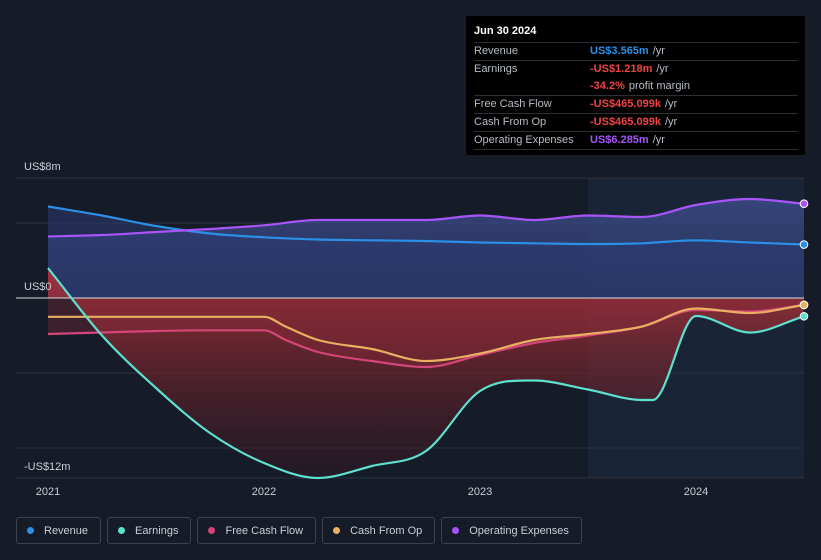  What do you see at coordinates (496, 51) in the screenshot?
I see `tooltip-label: Revenue` at bounding box center [496, 51].